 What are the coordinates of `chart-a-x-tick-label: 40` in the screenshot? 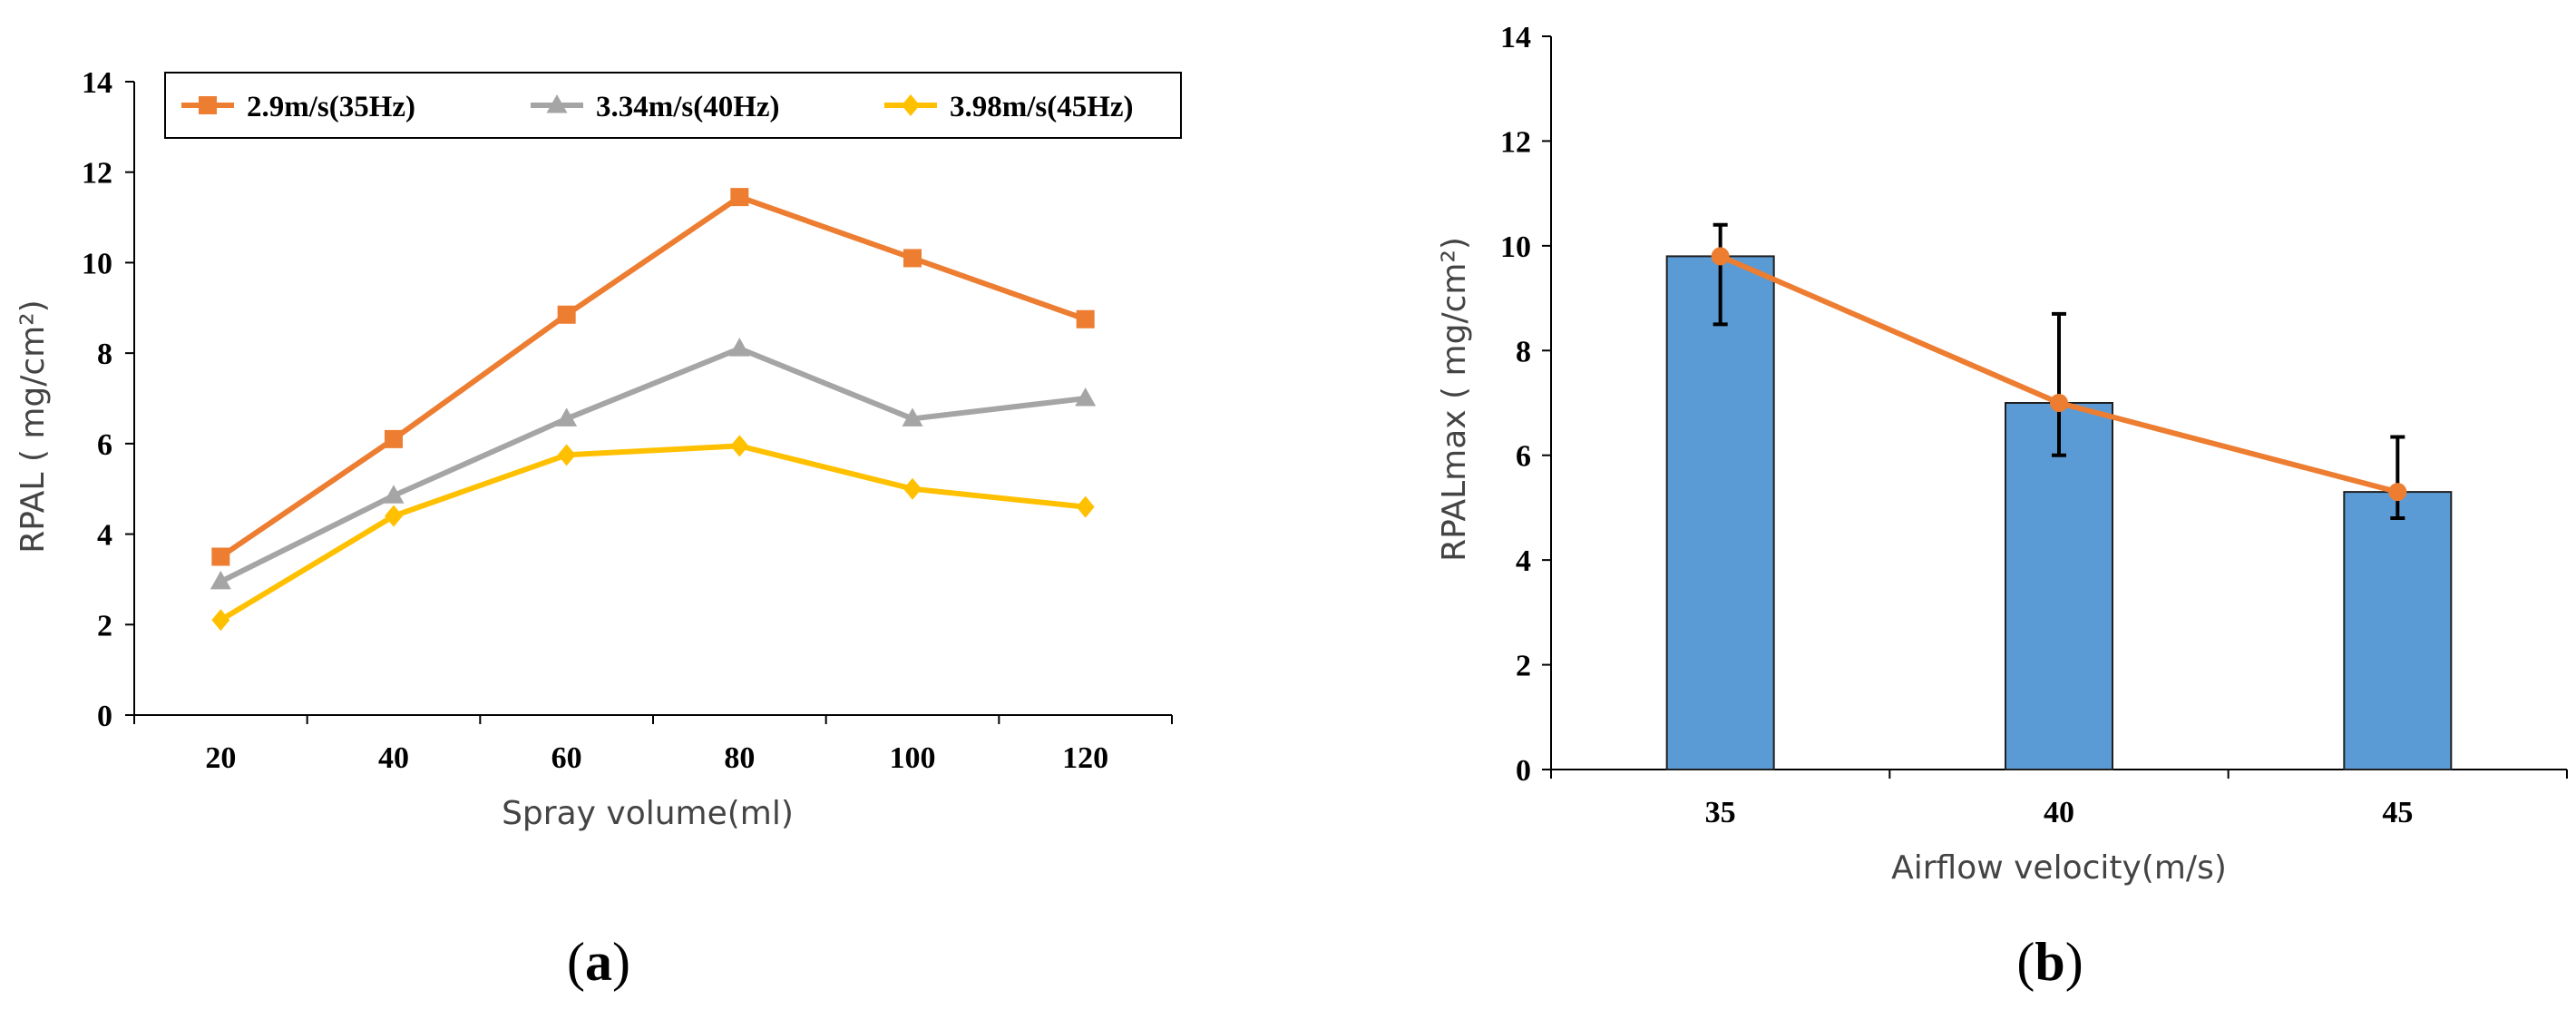 It's located at (393, 758).